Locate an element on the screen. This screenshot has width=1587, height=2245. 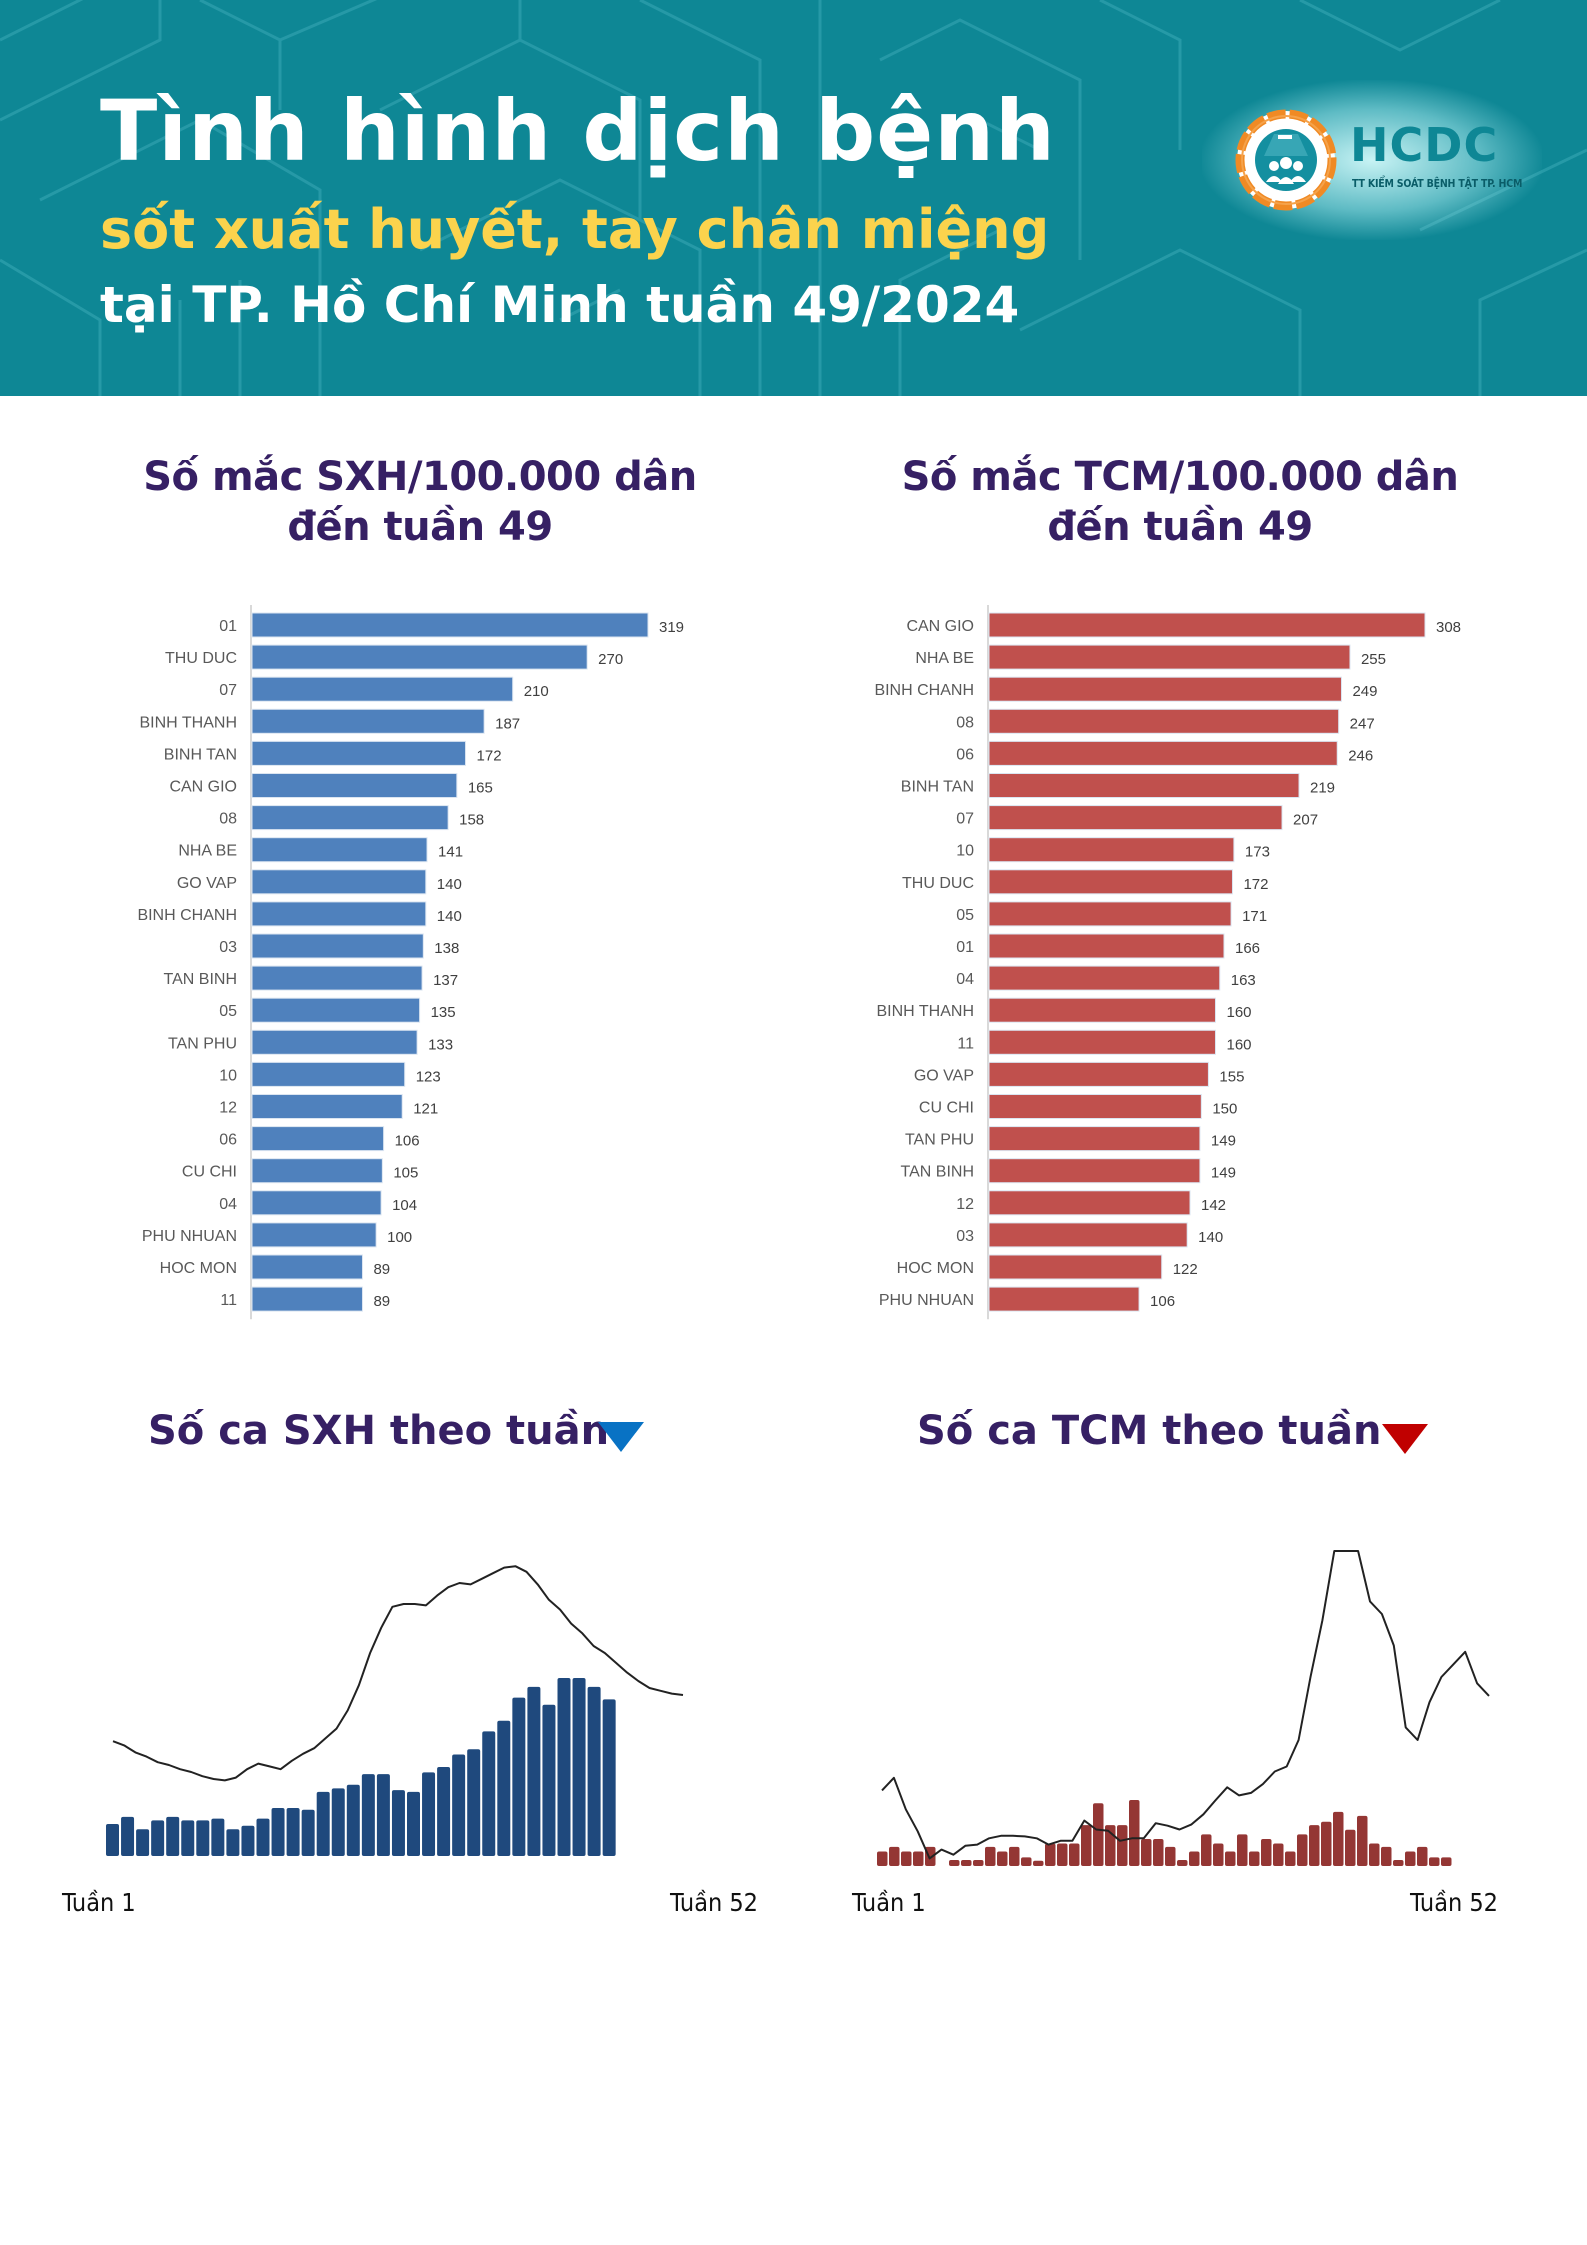
data-label: 150 is located at coordinates (1224, 1109).